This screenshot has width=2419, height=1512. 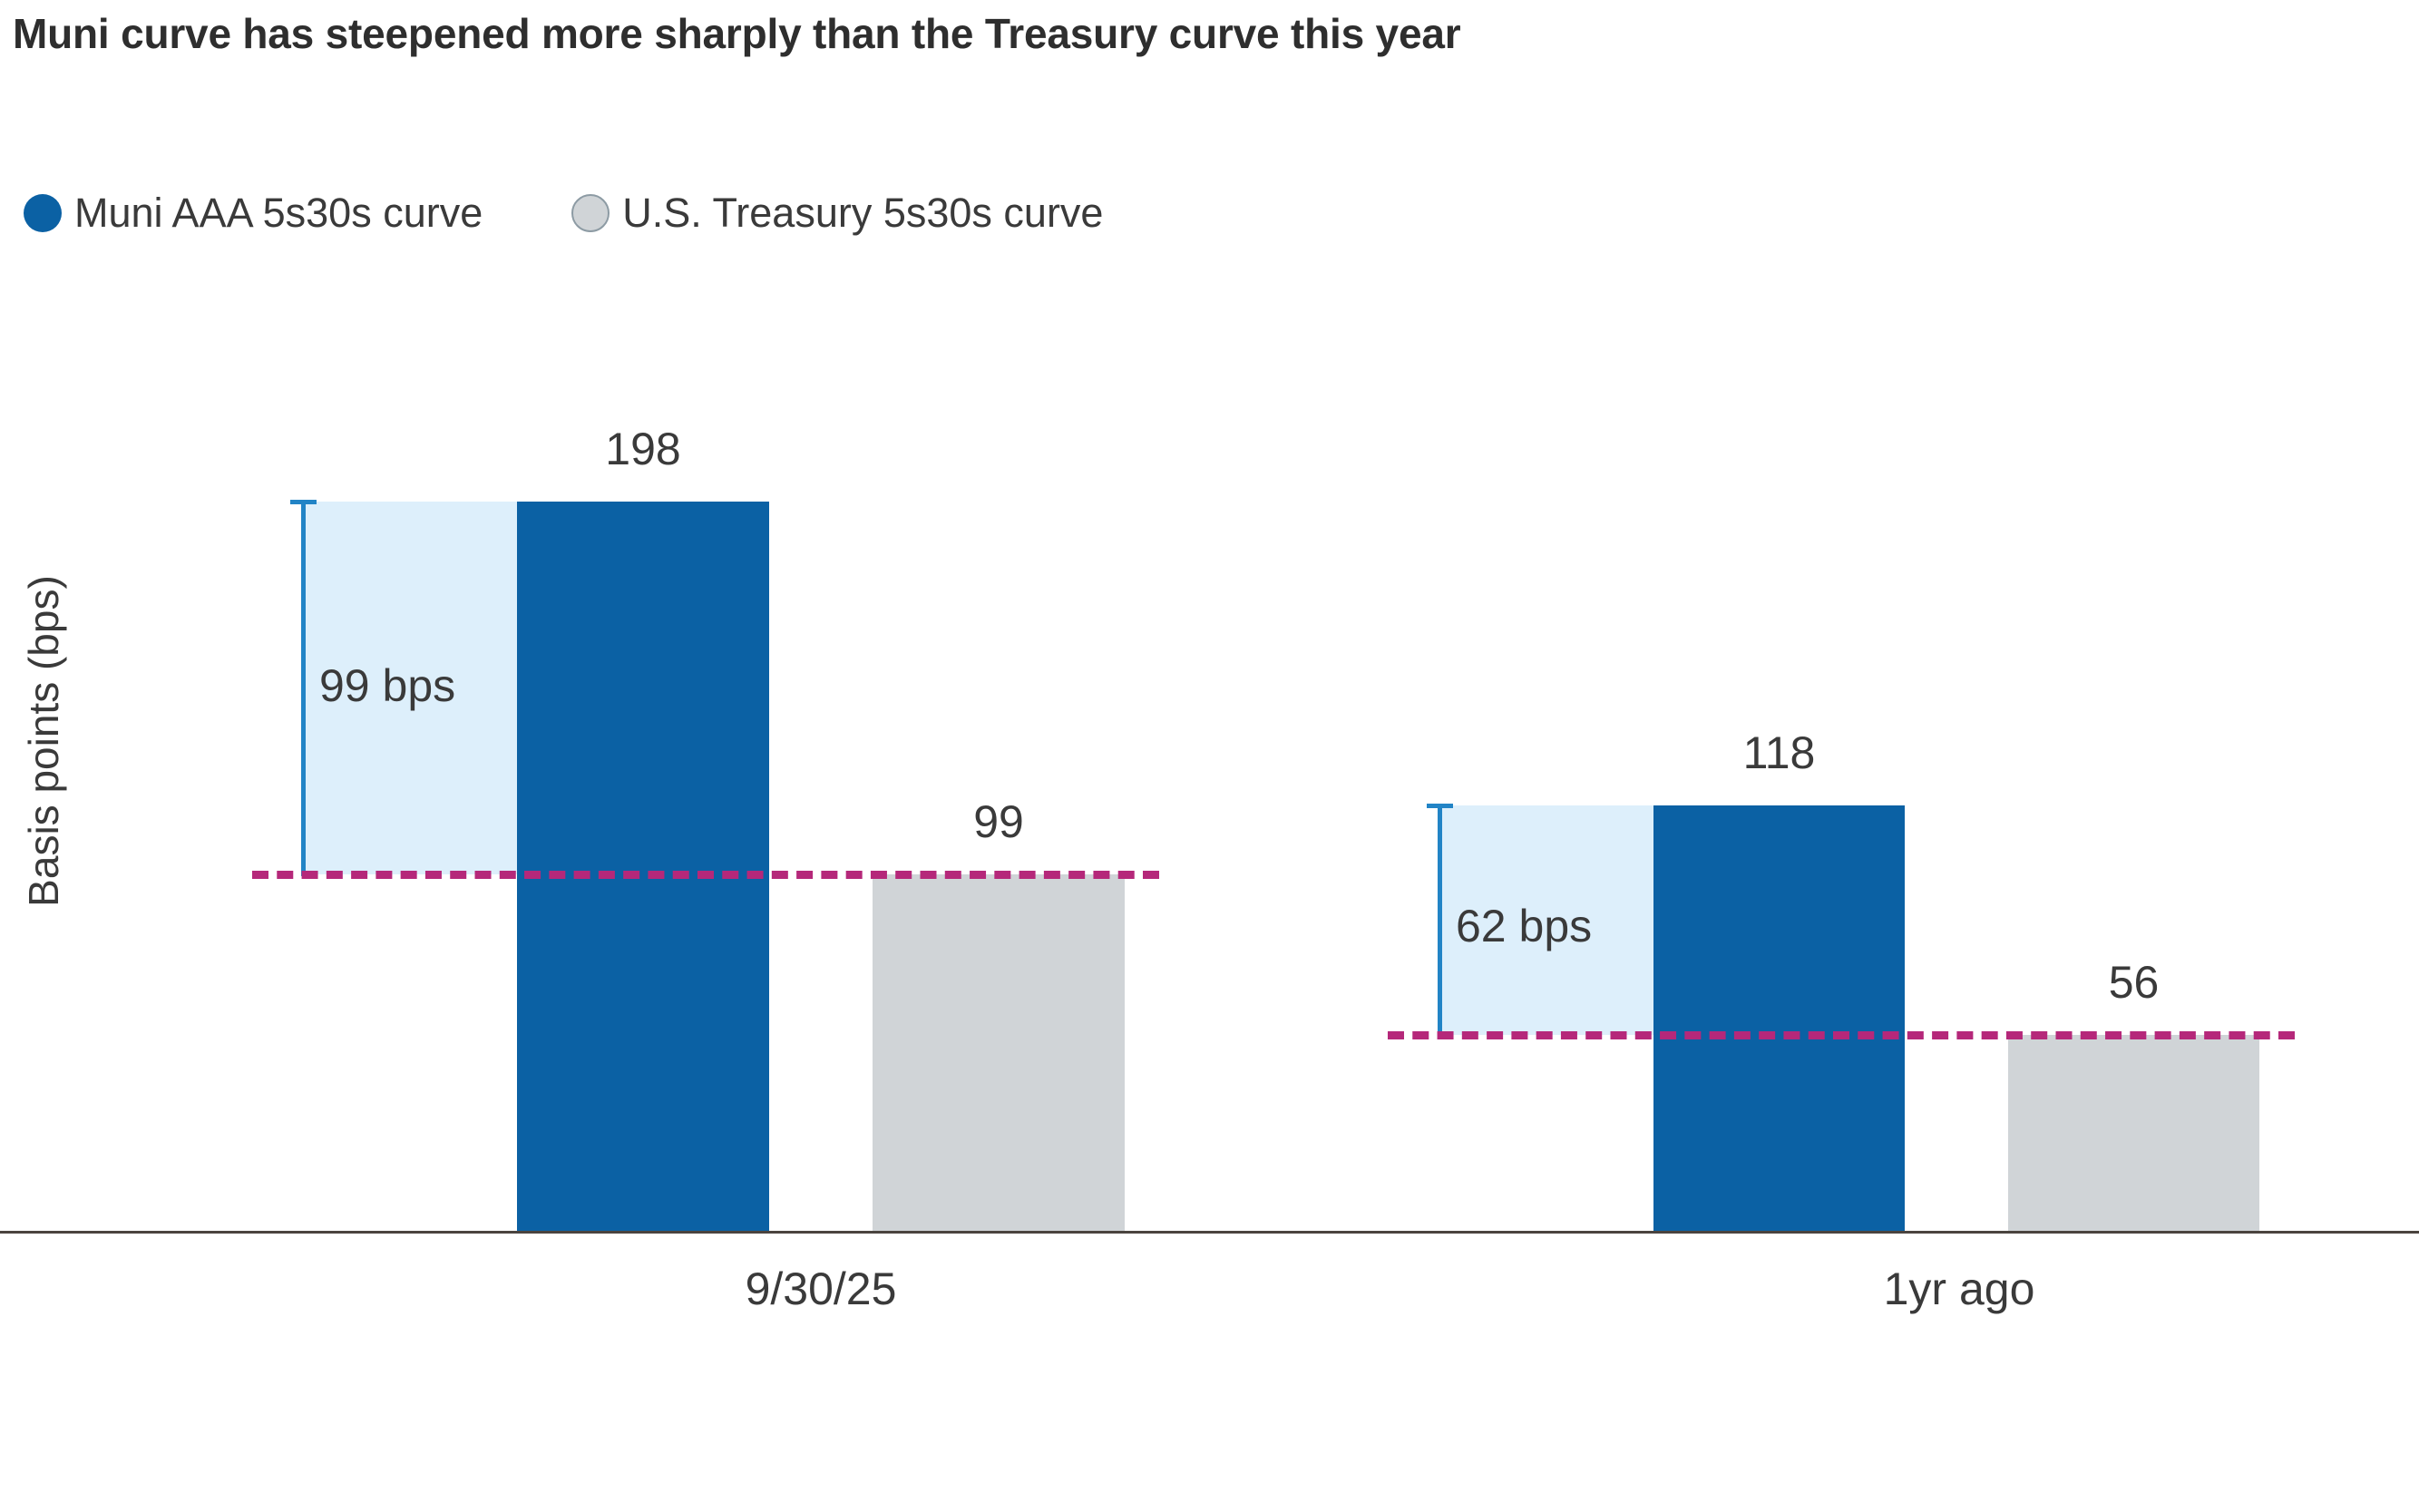 I want to click on delta-label-group-2: 62 bps, so click(x=1525, y=926).